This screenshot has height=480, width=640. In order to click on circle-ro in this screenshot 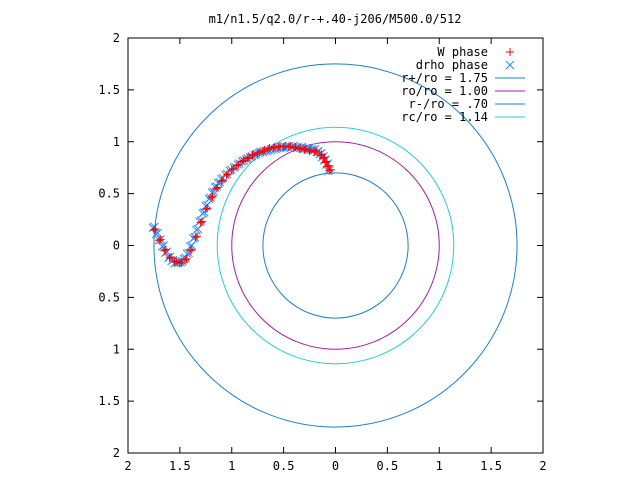, I will do `click(335, 245)`.